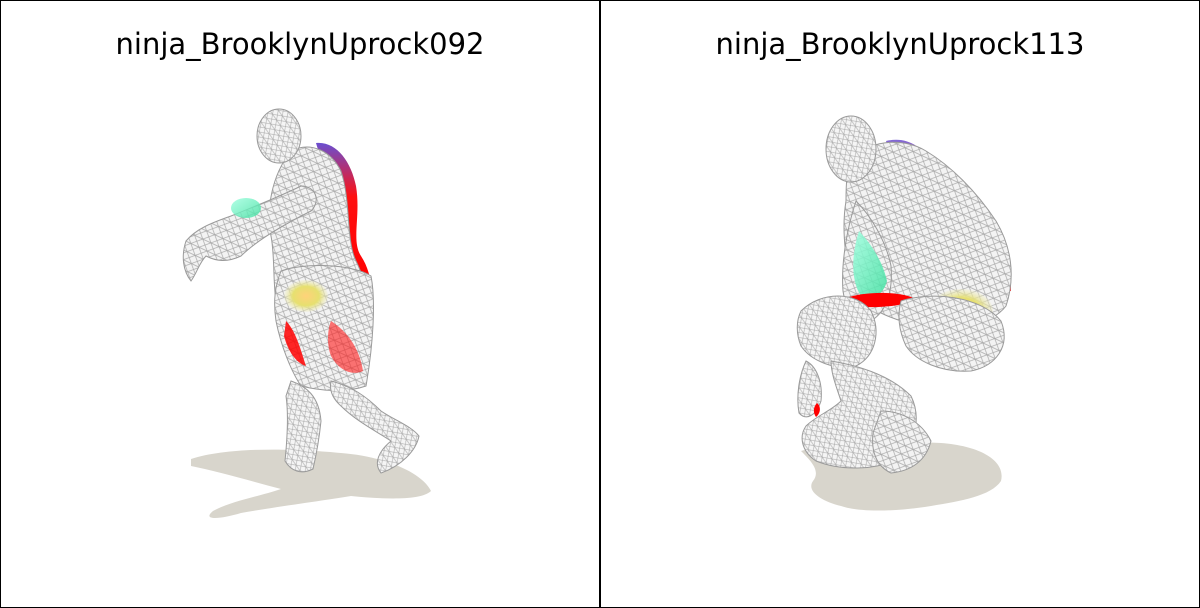 The height and width of the screenshot is (608, 1200). What do you see at coordinates (311, 483) in the screenshot?
I see `ground-shadow` at bounding box center [311, 483].